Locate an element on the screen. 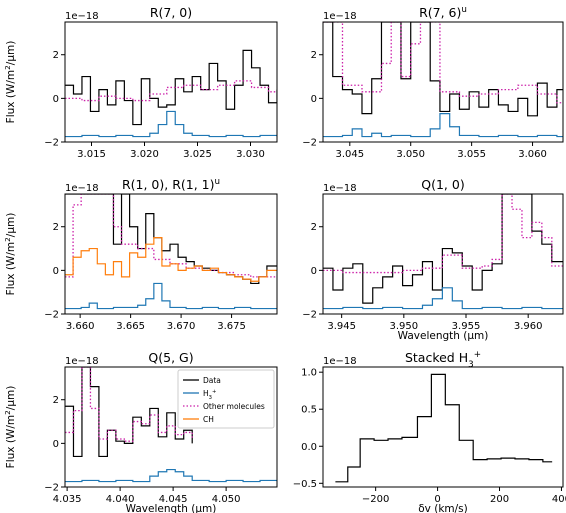 The height and width of the screenshot is (513, 566). x-tick-label: 400 is located at coordinates (559, 499).